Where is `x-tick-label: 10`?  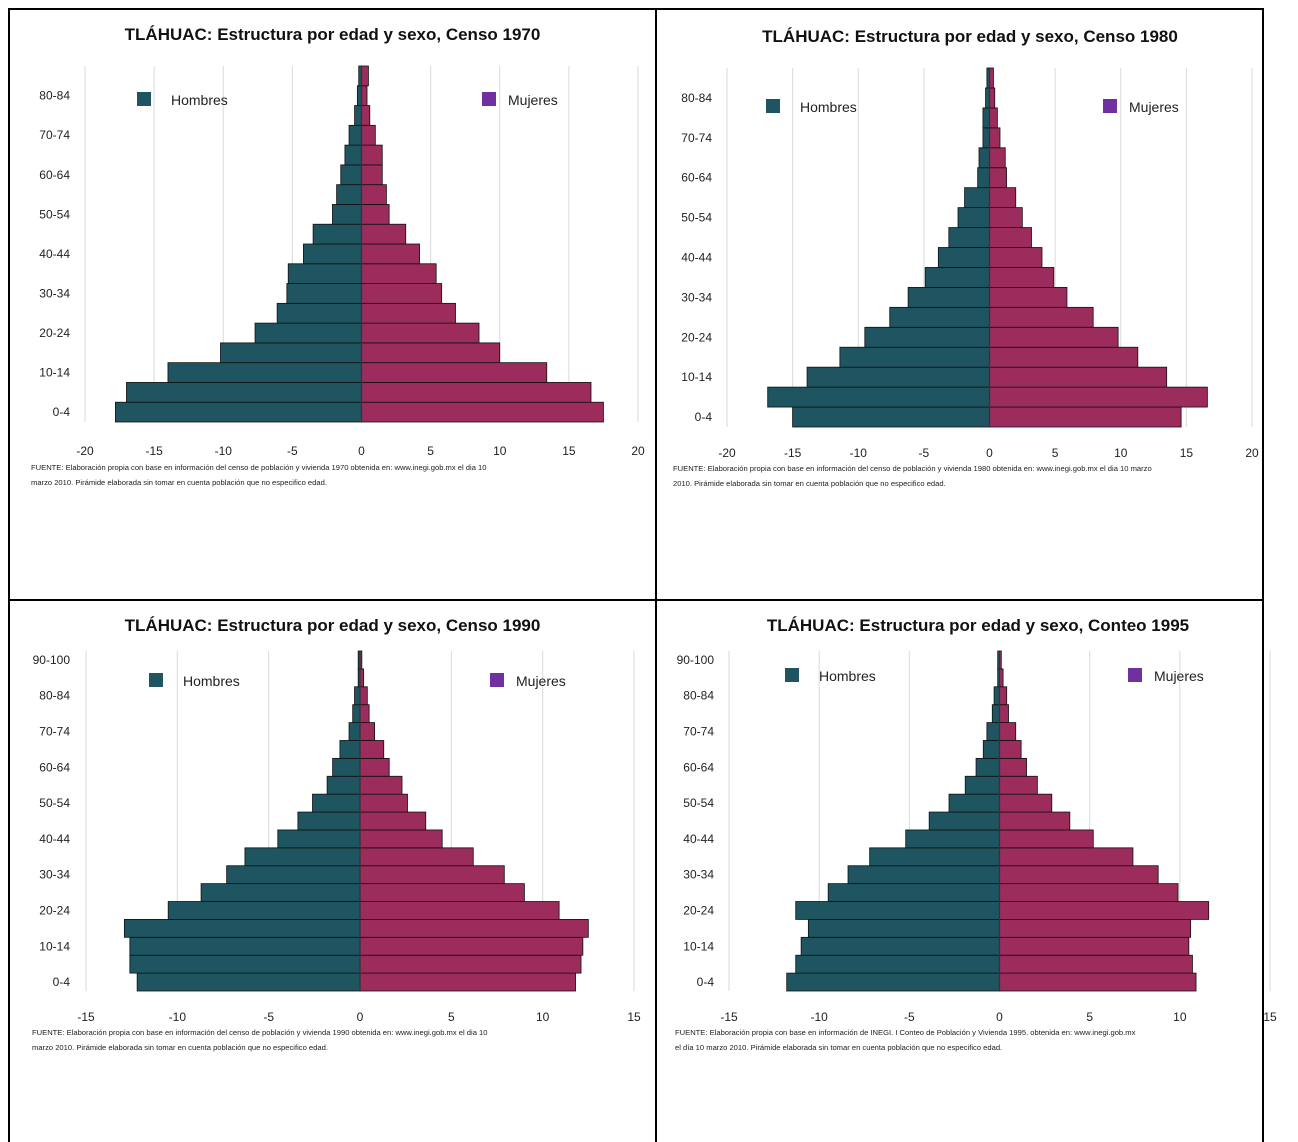 x-tick-label: 10 is located at coordinates (543, 1017).